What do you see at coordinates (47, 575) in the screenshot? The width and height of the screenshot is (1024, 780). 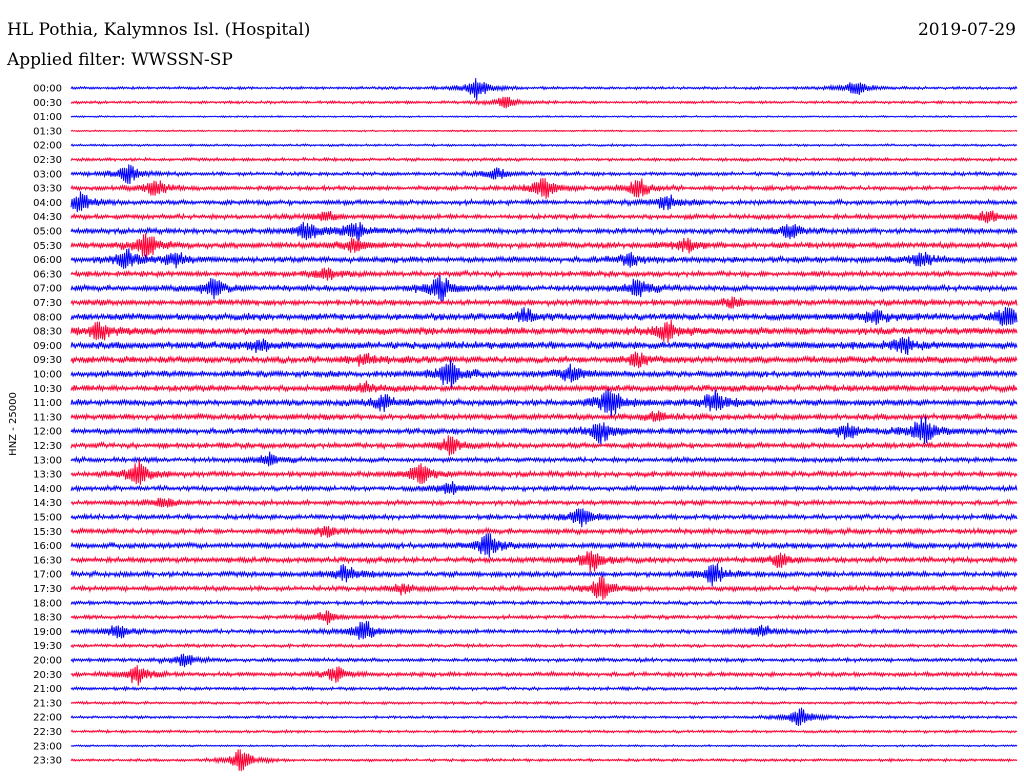 I see `tick-label: 17:00` at bounding box center [47, 575].